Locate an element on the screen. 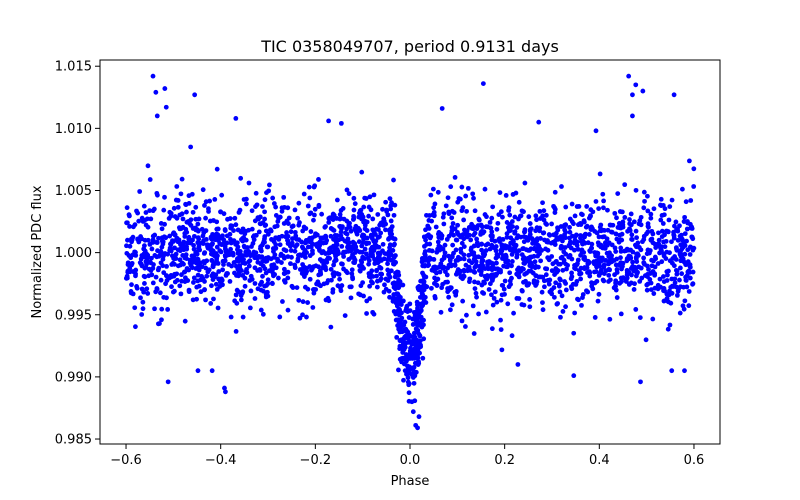 The image size is (800, 500). y-tick-label: 0.995 is located at coordinates (73, 315).